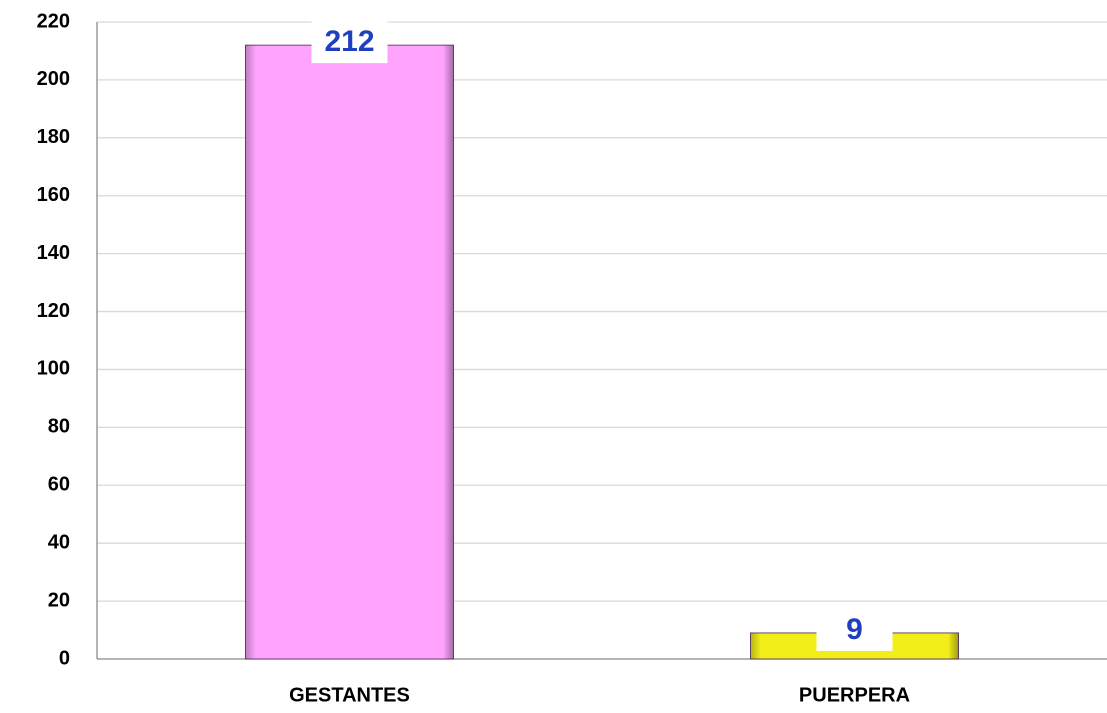 The width and height of the screenshot is (1107, 713). Describe the element at coordinates (59, 600) in the screenshot. I see `y-tick-label: 20` at that location.